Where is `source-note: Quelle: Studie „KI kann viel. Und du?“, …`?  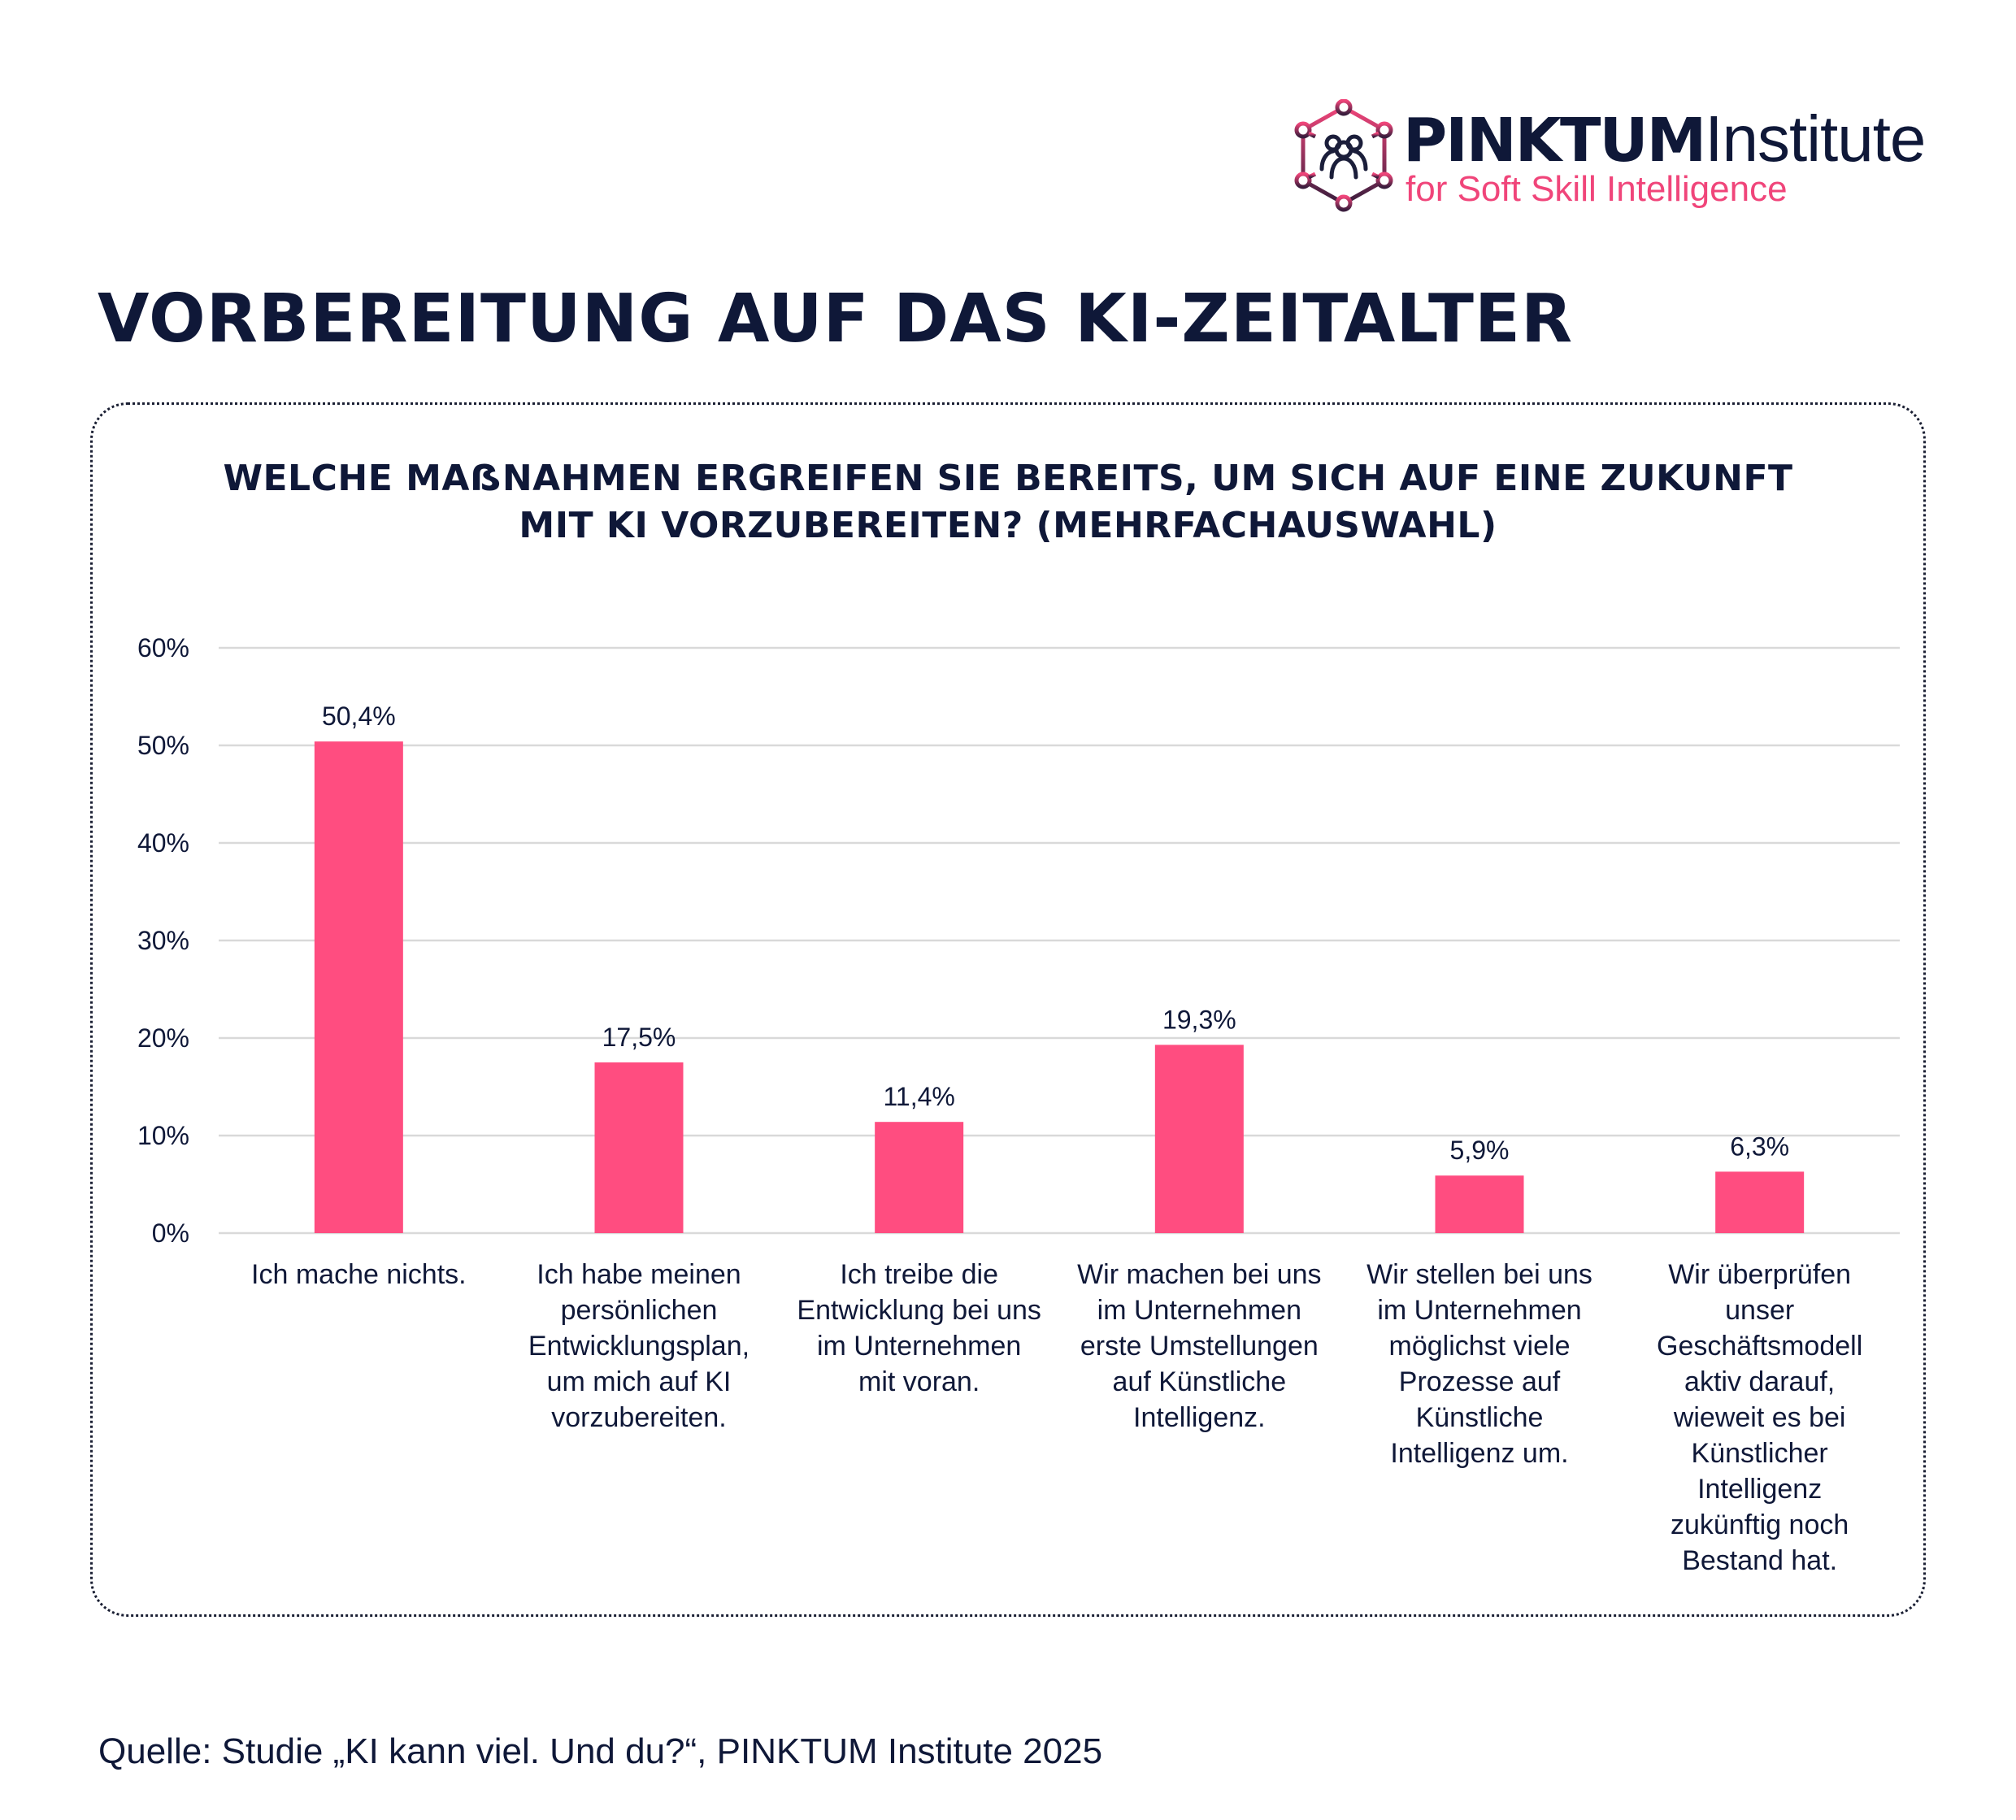
source-note: Quelle: Studie „KI kann viel. Und du?“, … is located at coordinates (600, 1751).